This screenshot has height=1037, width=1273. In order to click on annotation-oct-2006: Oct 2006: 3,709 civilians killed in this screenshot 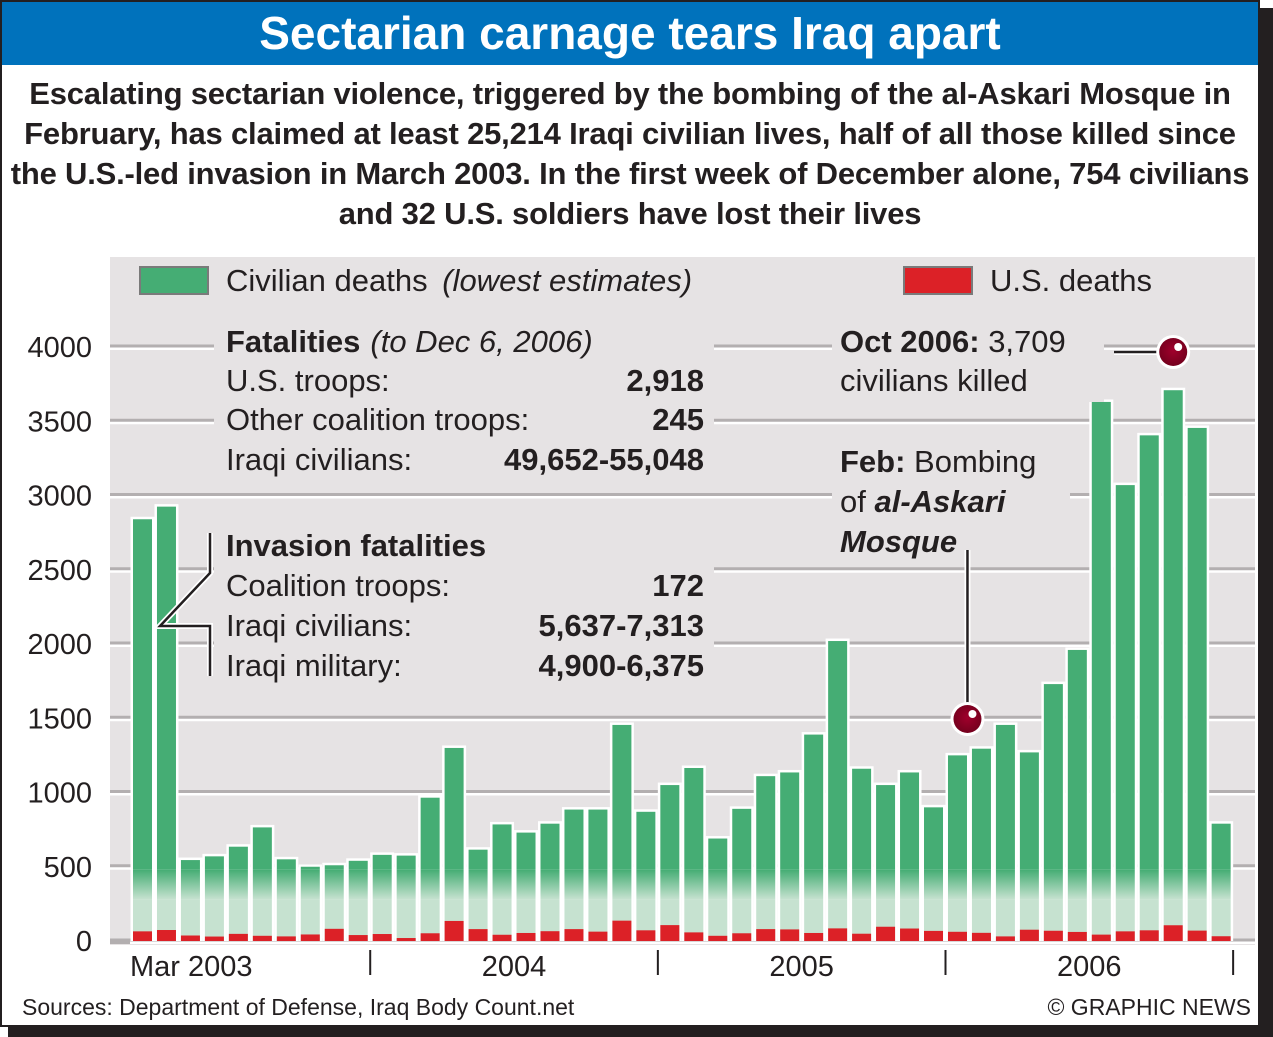, I will do `click(1011, 362)`.